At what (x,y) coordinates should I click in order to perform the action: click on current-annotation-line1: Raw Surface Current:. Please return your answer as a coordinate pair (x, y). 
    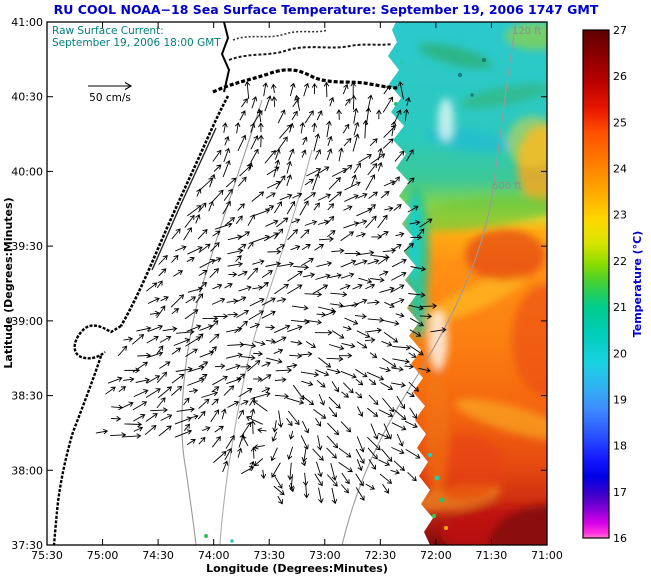
    Looking at the image, I should click on (108, 31).